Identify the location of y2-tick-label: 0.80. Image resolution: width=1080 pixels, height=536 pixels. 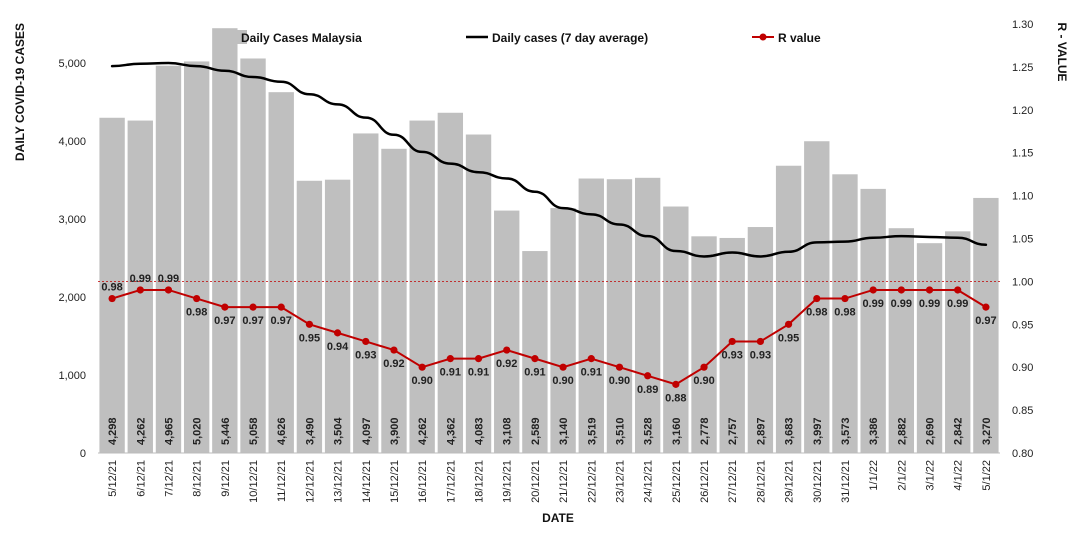
(1022, 454).